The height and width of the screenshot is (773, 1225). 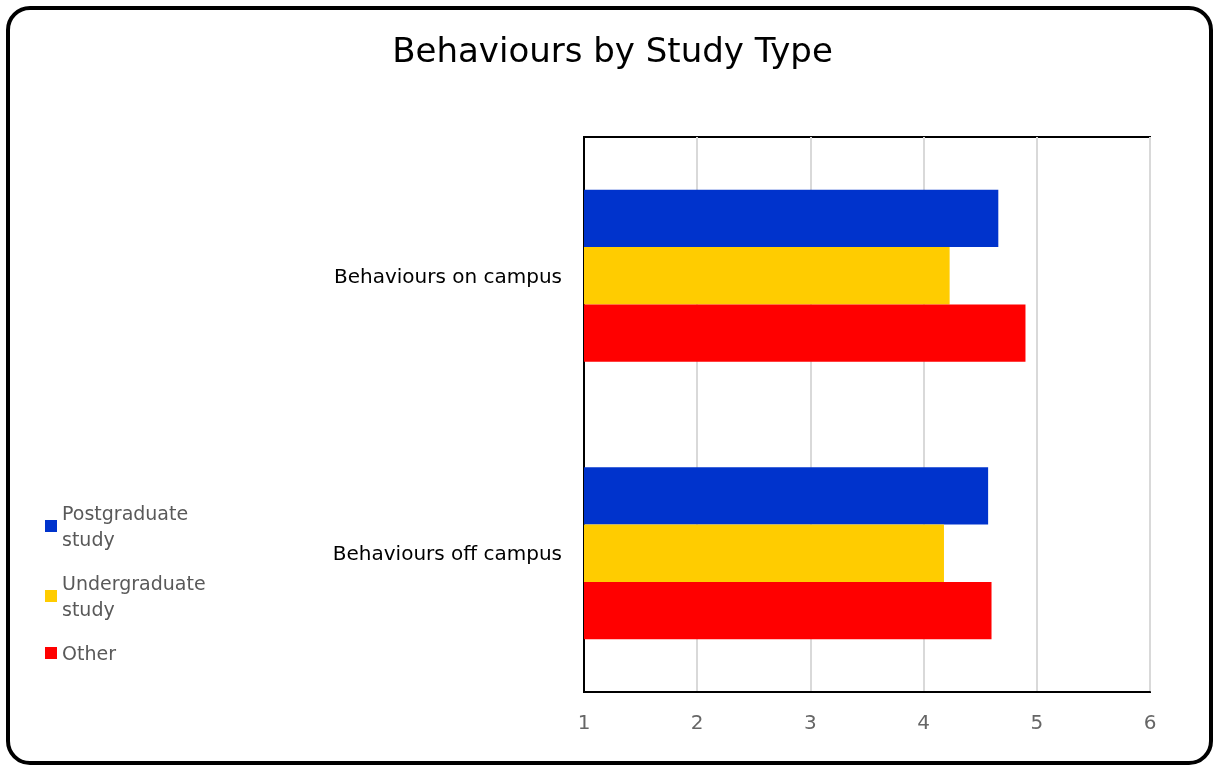 I want to click on y-tick-label: Behaviours on campus, so click(x=447, y=275).